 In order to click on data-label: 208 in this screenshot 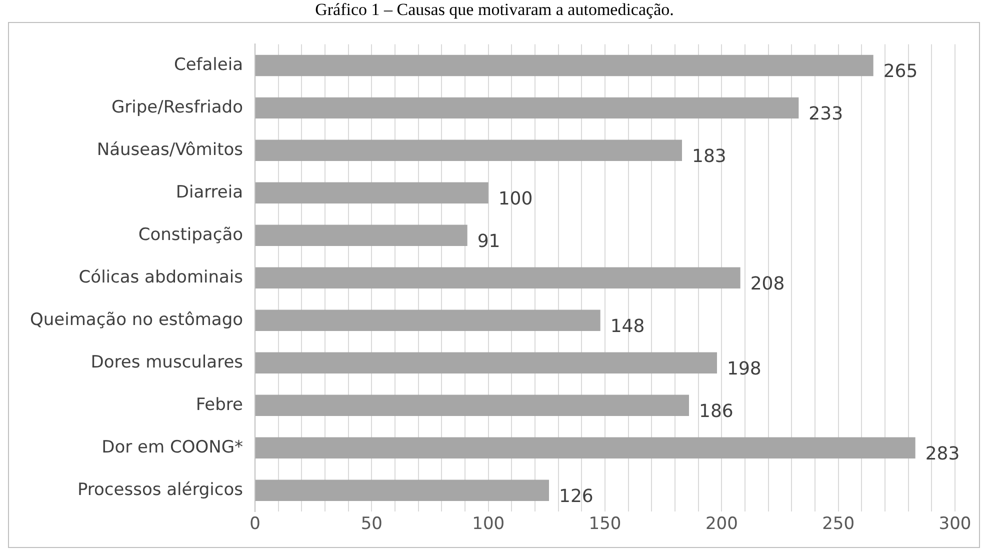, I will do `click(767, 284)`.